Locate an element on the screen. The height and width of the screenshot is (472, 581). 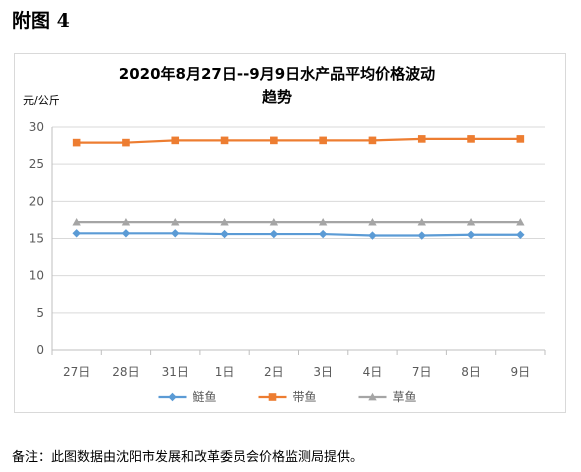
y-tick-label: 20 is located at coordinates (36, 201).